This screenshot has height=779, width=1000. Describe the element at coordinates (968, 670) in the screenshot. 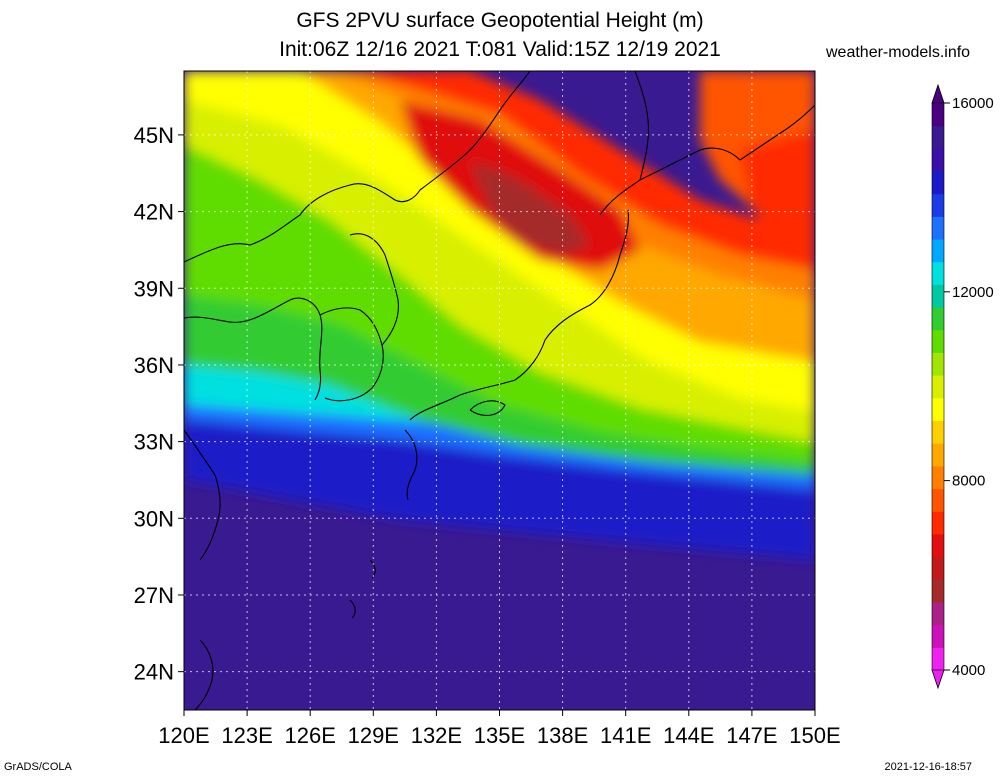

I see `colorbar-label: 4000` at that location.